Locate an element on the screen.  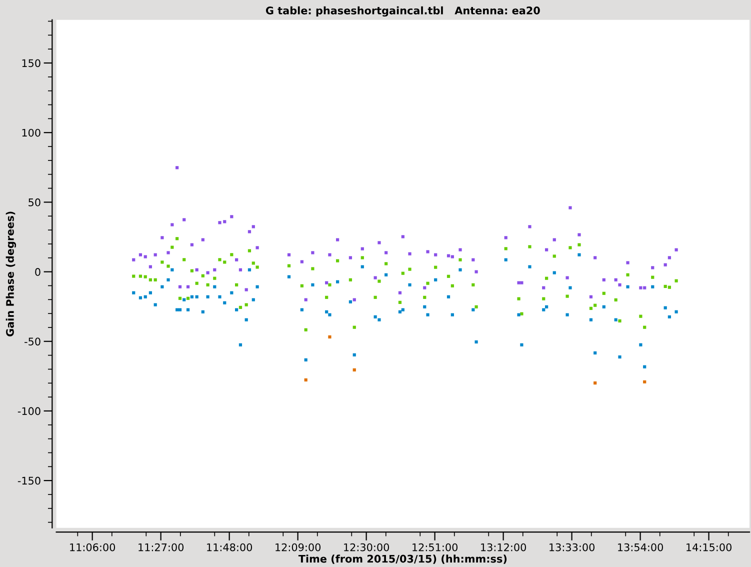
x-tick-label: 13:33:00 is located at coordinates (572, 547).